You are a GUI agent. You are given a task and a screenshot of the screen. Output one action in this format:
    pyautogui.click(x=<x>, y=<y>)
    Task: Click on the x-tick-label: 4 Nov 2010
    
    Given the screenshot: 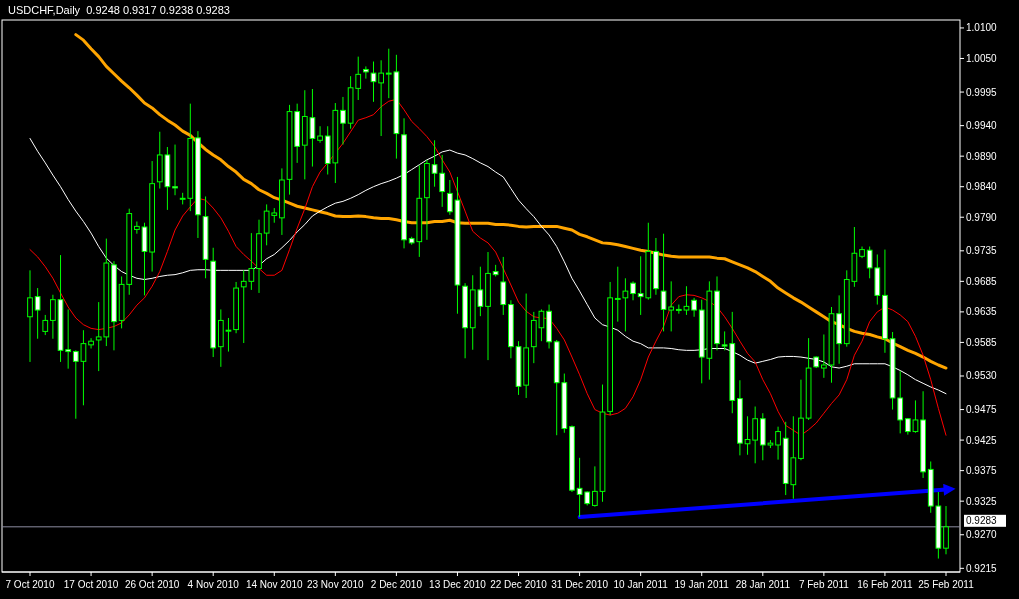 What is the action you would take?
    pyautogui.click(x=213, y=584)
    